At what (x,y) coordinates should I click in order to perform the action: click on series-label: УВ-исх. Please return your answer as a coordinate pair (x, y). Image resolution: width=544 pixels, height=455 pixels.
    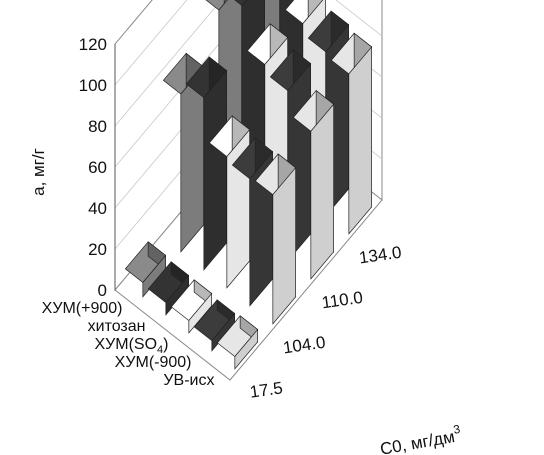
    Looking at the image, I should click on (188, 380).